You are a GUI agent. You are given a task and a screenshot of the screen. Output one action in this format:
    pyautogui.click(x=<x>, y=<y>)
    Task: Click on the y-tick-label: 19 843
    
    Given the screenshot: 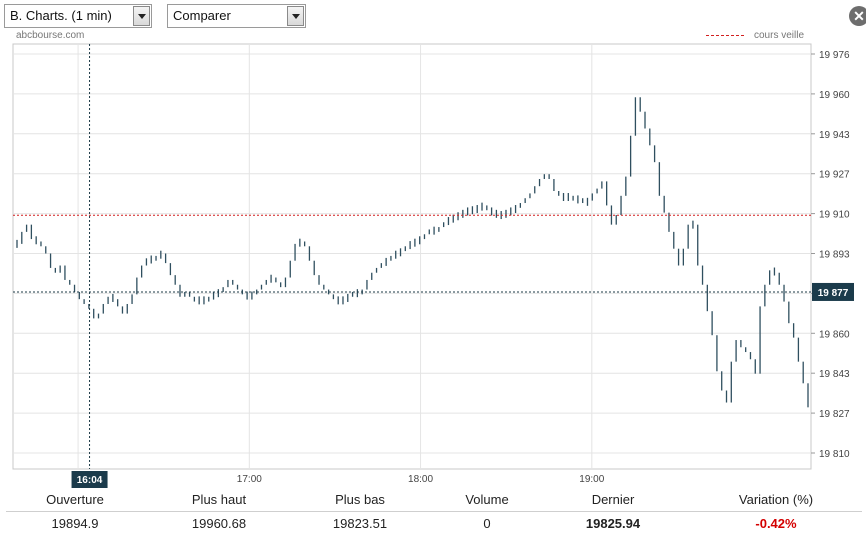 What is the action you would take?
    pyautogui.click(x=834, y=374)
    